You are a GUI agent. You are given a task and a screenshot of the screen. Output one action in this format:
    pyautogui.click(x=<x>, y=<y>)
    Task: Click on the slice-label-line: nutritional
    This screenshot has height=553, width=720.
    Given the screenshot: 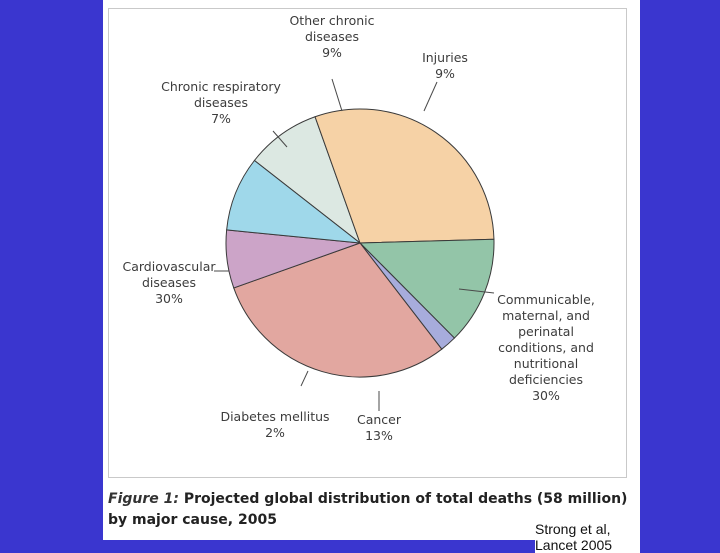 What is the action you would take?
    pyautogui.click(x=546, y=363)
    